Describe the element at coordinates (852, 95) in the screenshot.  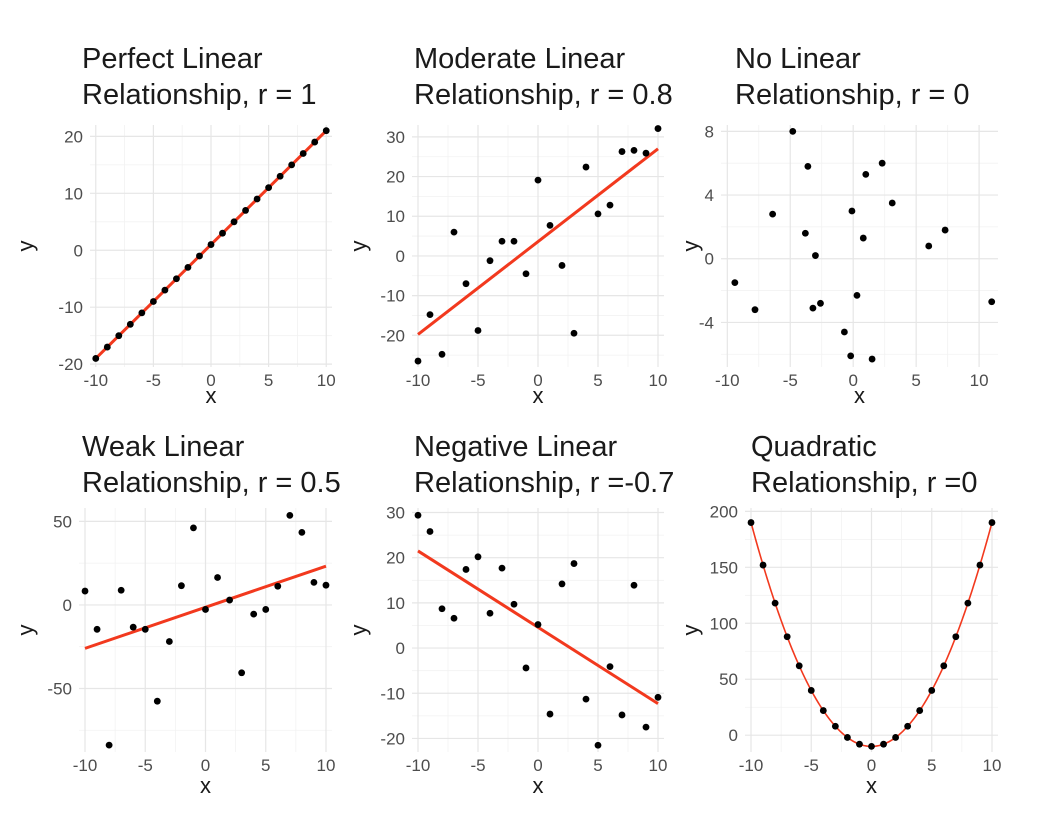
I see `chart-title-line: Relationship, r = 0` at that location.